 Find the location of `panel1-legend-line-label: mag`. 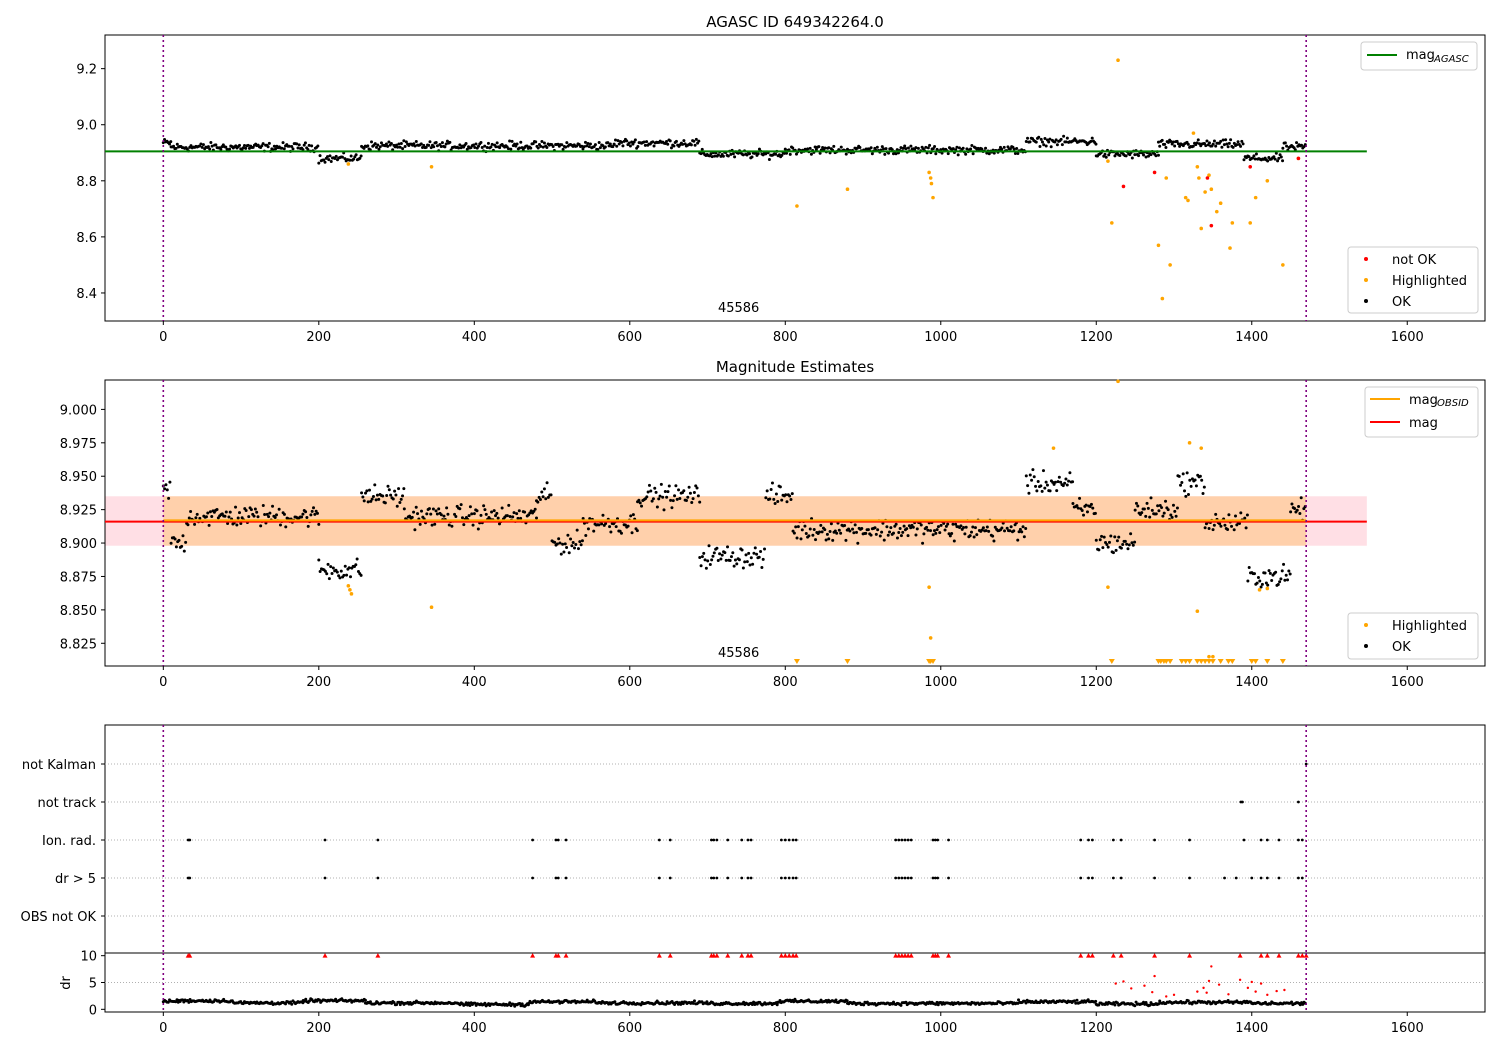

panel1-legend-line-label: mag is located at coordinates (1420, 55).